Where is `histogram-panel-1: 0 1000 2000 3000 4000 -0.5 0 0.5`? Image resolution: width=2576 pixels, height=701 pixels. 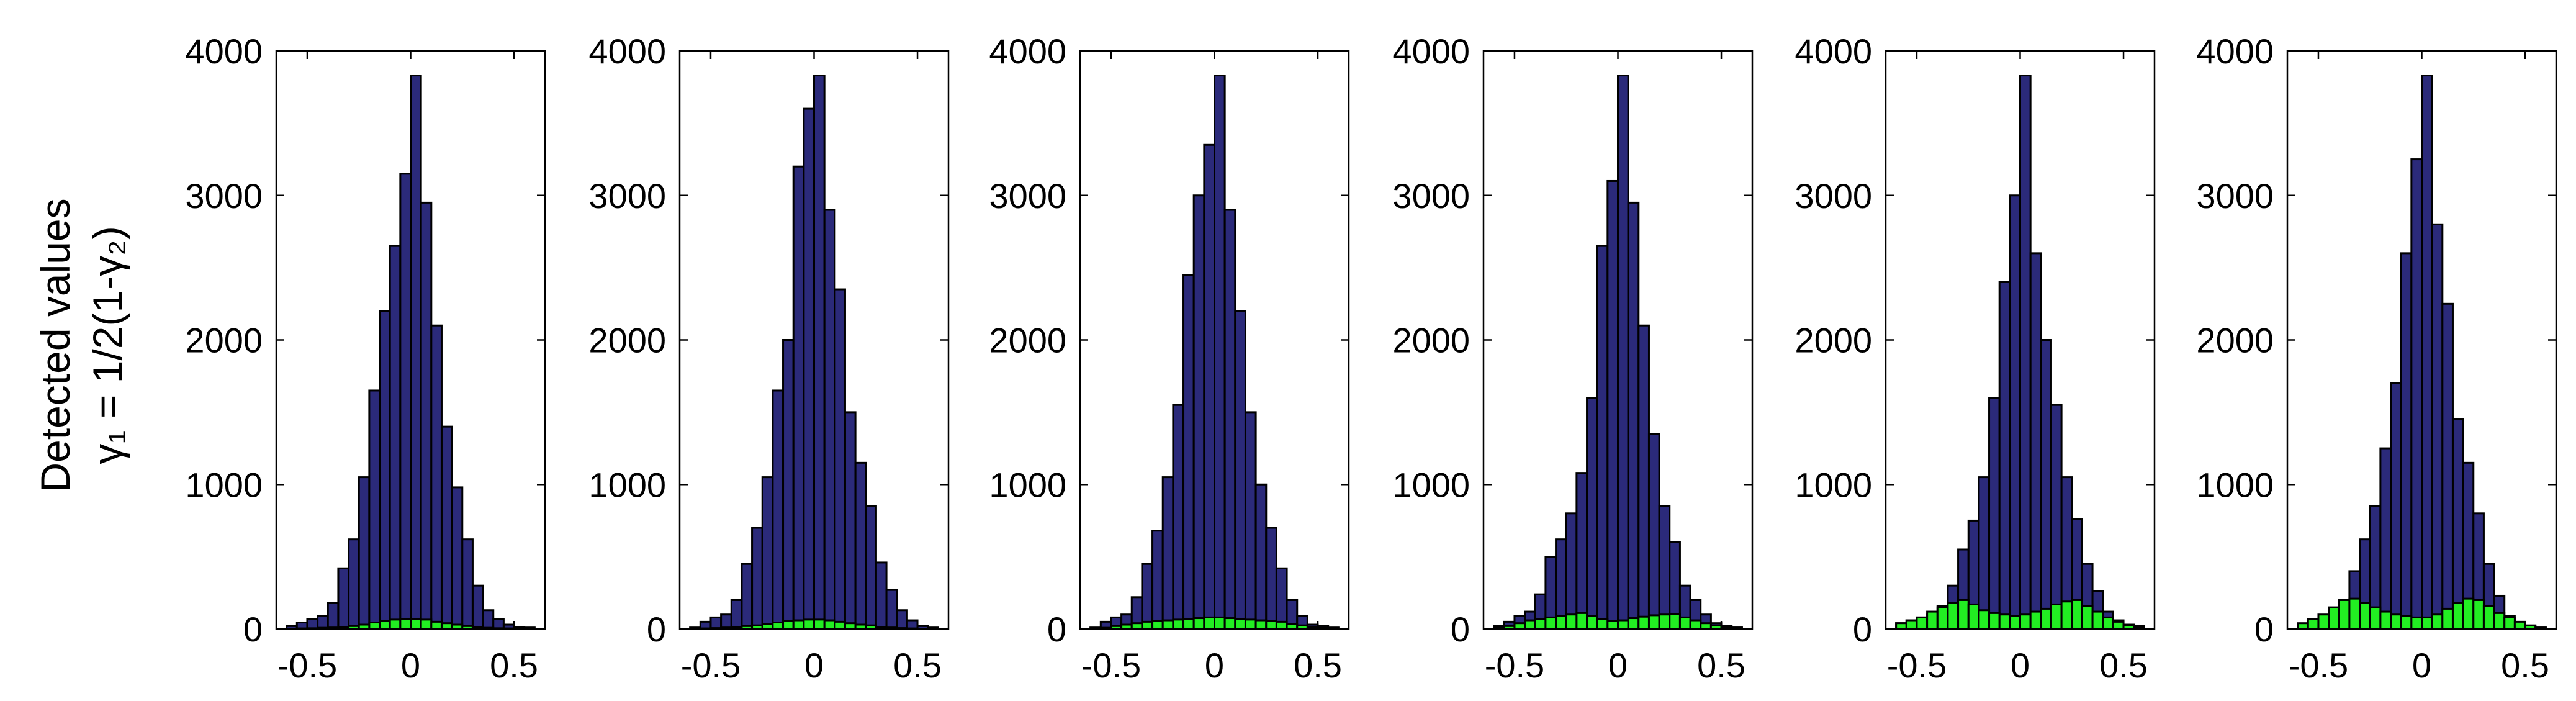 histogram-panel-1: 0 1000 2000 3000 4000 -0.5 0 0.5 is located at coordinates (365, 358).